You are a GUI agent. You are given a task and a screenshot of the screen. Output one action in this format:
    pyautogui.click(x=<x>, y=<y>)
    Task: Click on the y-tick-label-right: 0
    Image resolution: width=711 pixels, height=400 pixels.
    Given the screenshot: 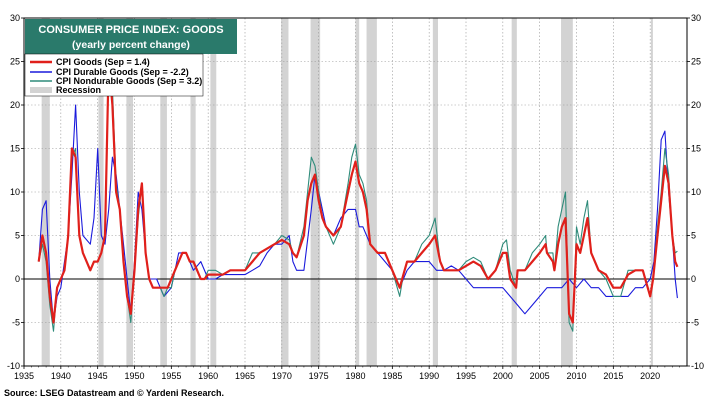 What is the action you would take?
    pyautogui.click(x=693, y=279)
    